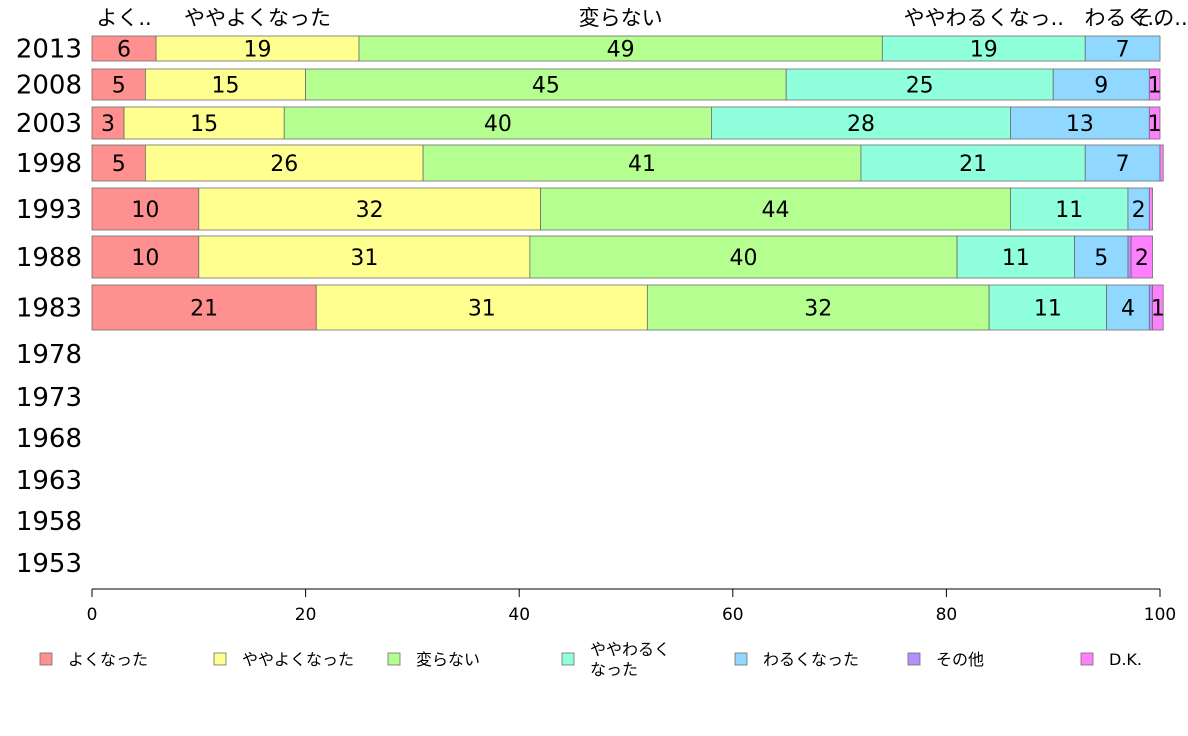  What do you see at coordinates (49, 439) in the screenshot?
I see `y-tick-label: 1968` at bounding box center [49, 439].